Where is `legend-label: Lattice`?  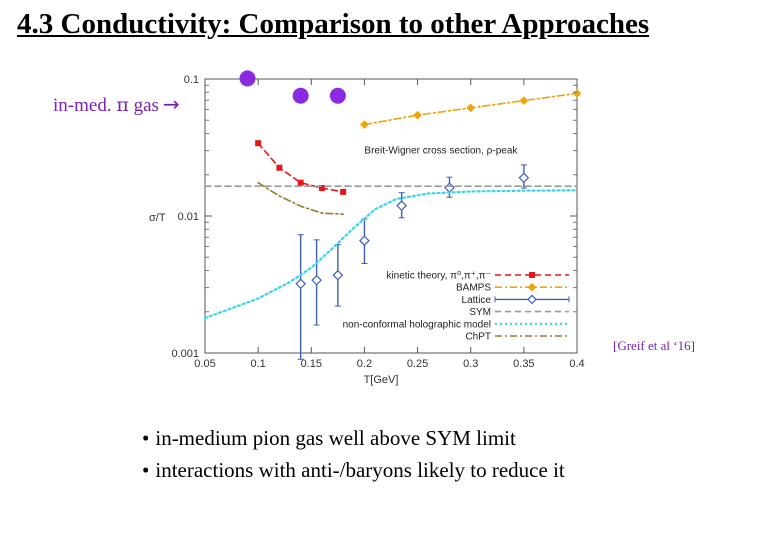 legend-label: Lattice is located at coordinates (477, 300).